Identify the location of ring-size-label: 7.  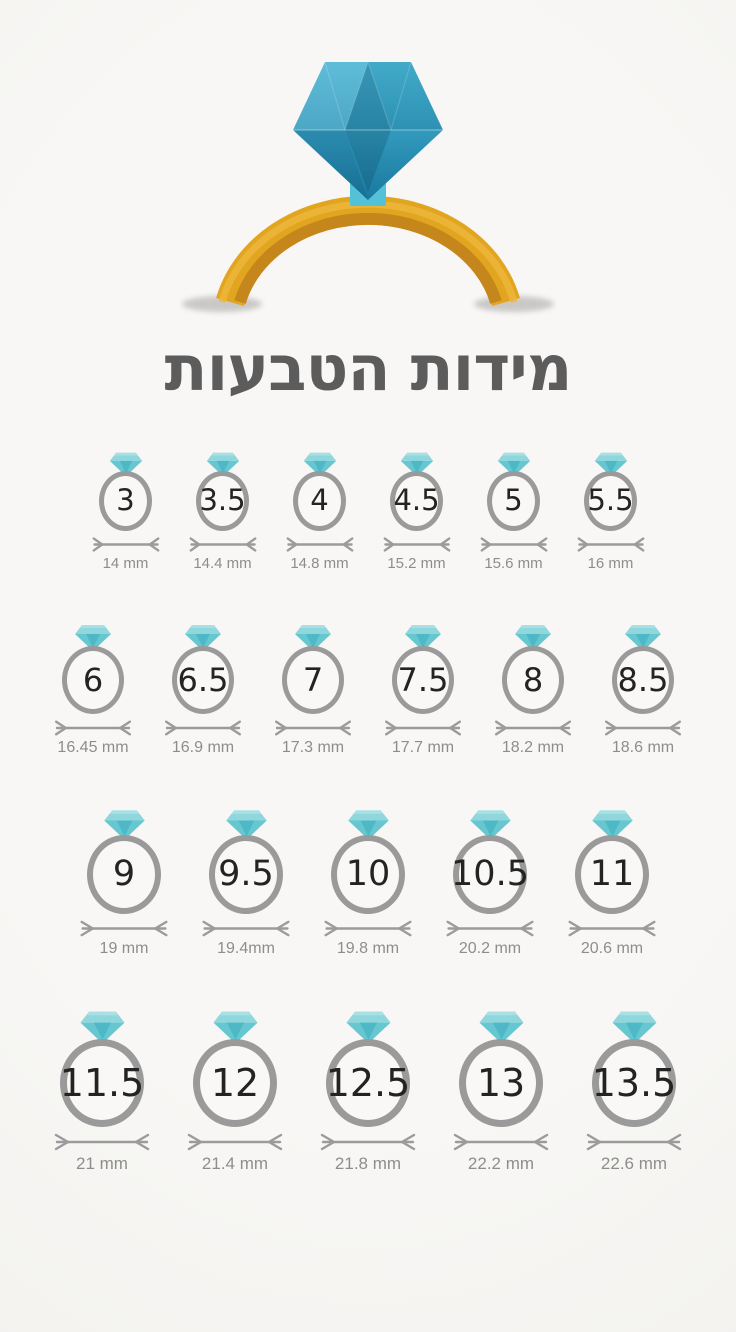
(313, 679).